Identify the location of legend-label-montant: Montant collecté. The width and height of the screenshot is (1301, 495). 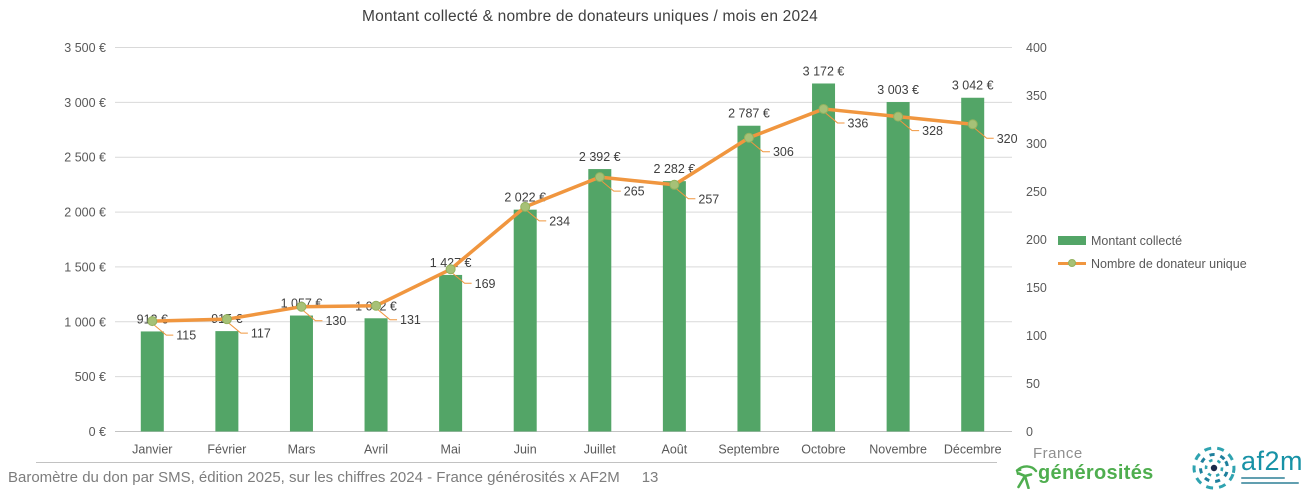
(1137, 240).